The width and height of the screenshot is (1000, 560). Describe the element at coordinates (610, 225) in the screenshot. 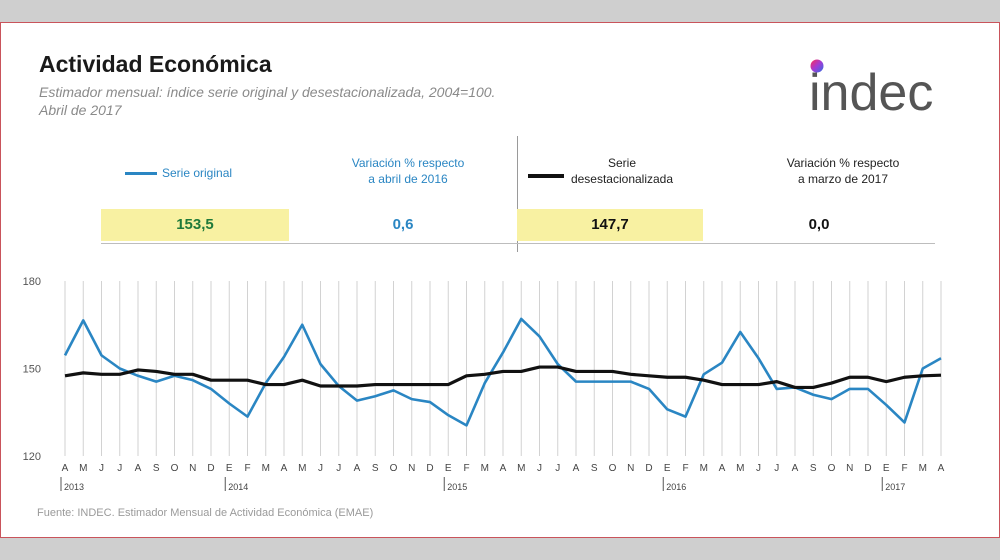

I see `value-seasonal: 147,7` at that location.